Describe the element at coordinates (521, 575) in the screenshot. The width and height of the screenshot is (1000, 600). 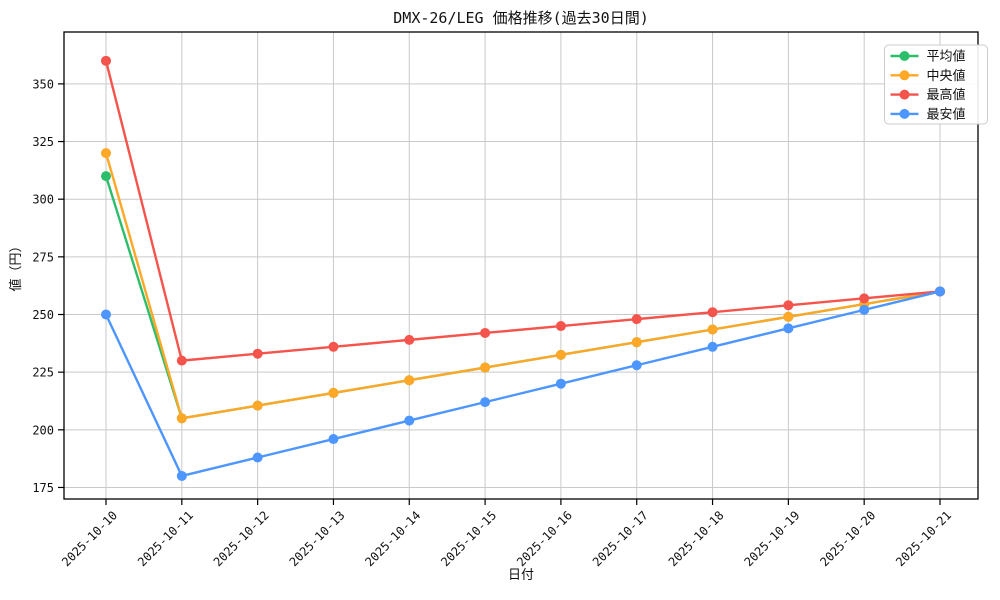
I see `x-axis-label: 日付` at that location.